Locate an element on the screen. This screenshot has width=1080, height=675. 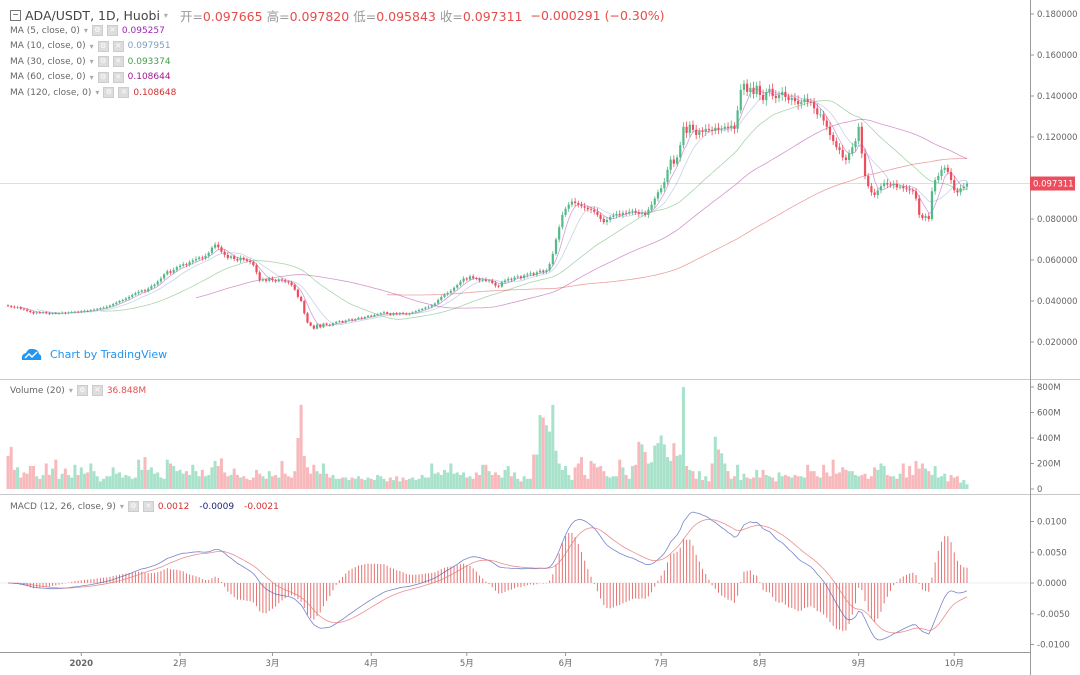
tradingview-watermark: Chart by TradingView is located at coordinates (93, 354).